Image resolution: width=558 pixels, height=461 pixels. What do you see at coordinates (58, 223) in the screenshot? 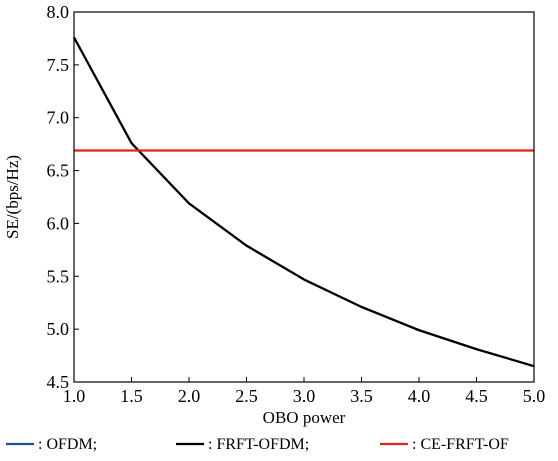
I see `y-tick-label: 6.0` at bounding box center [58, 223].